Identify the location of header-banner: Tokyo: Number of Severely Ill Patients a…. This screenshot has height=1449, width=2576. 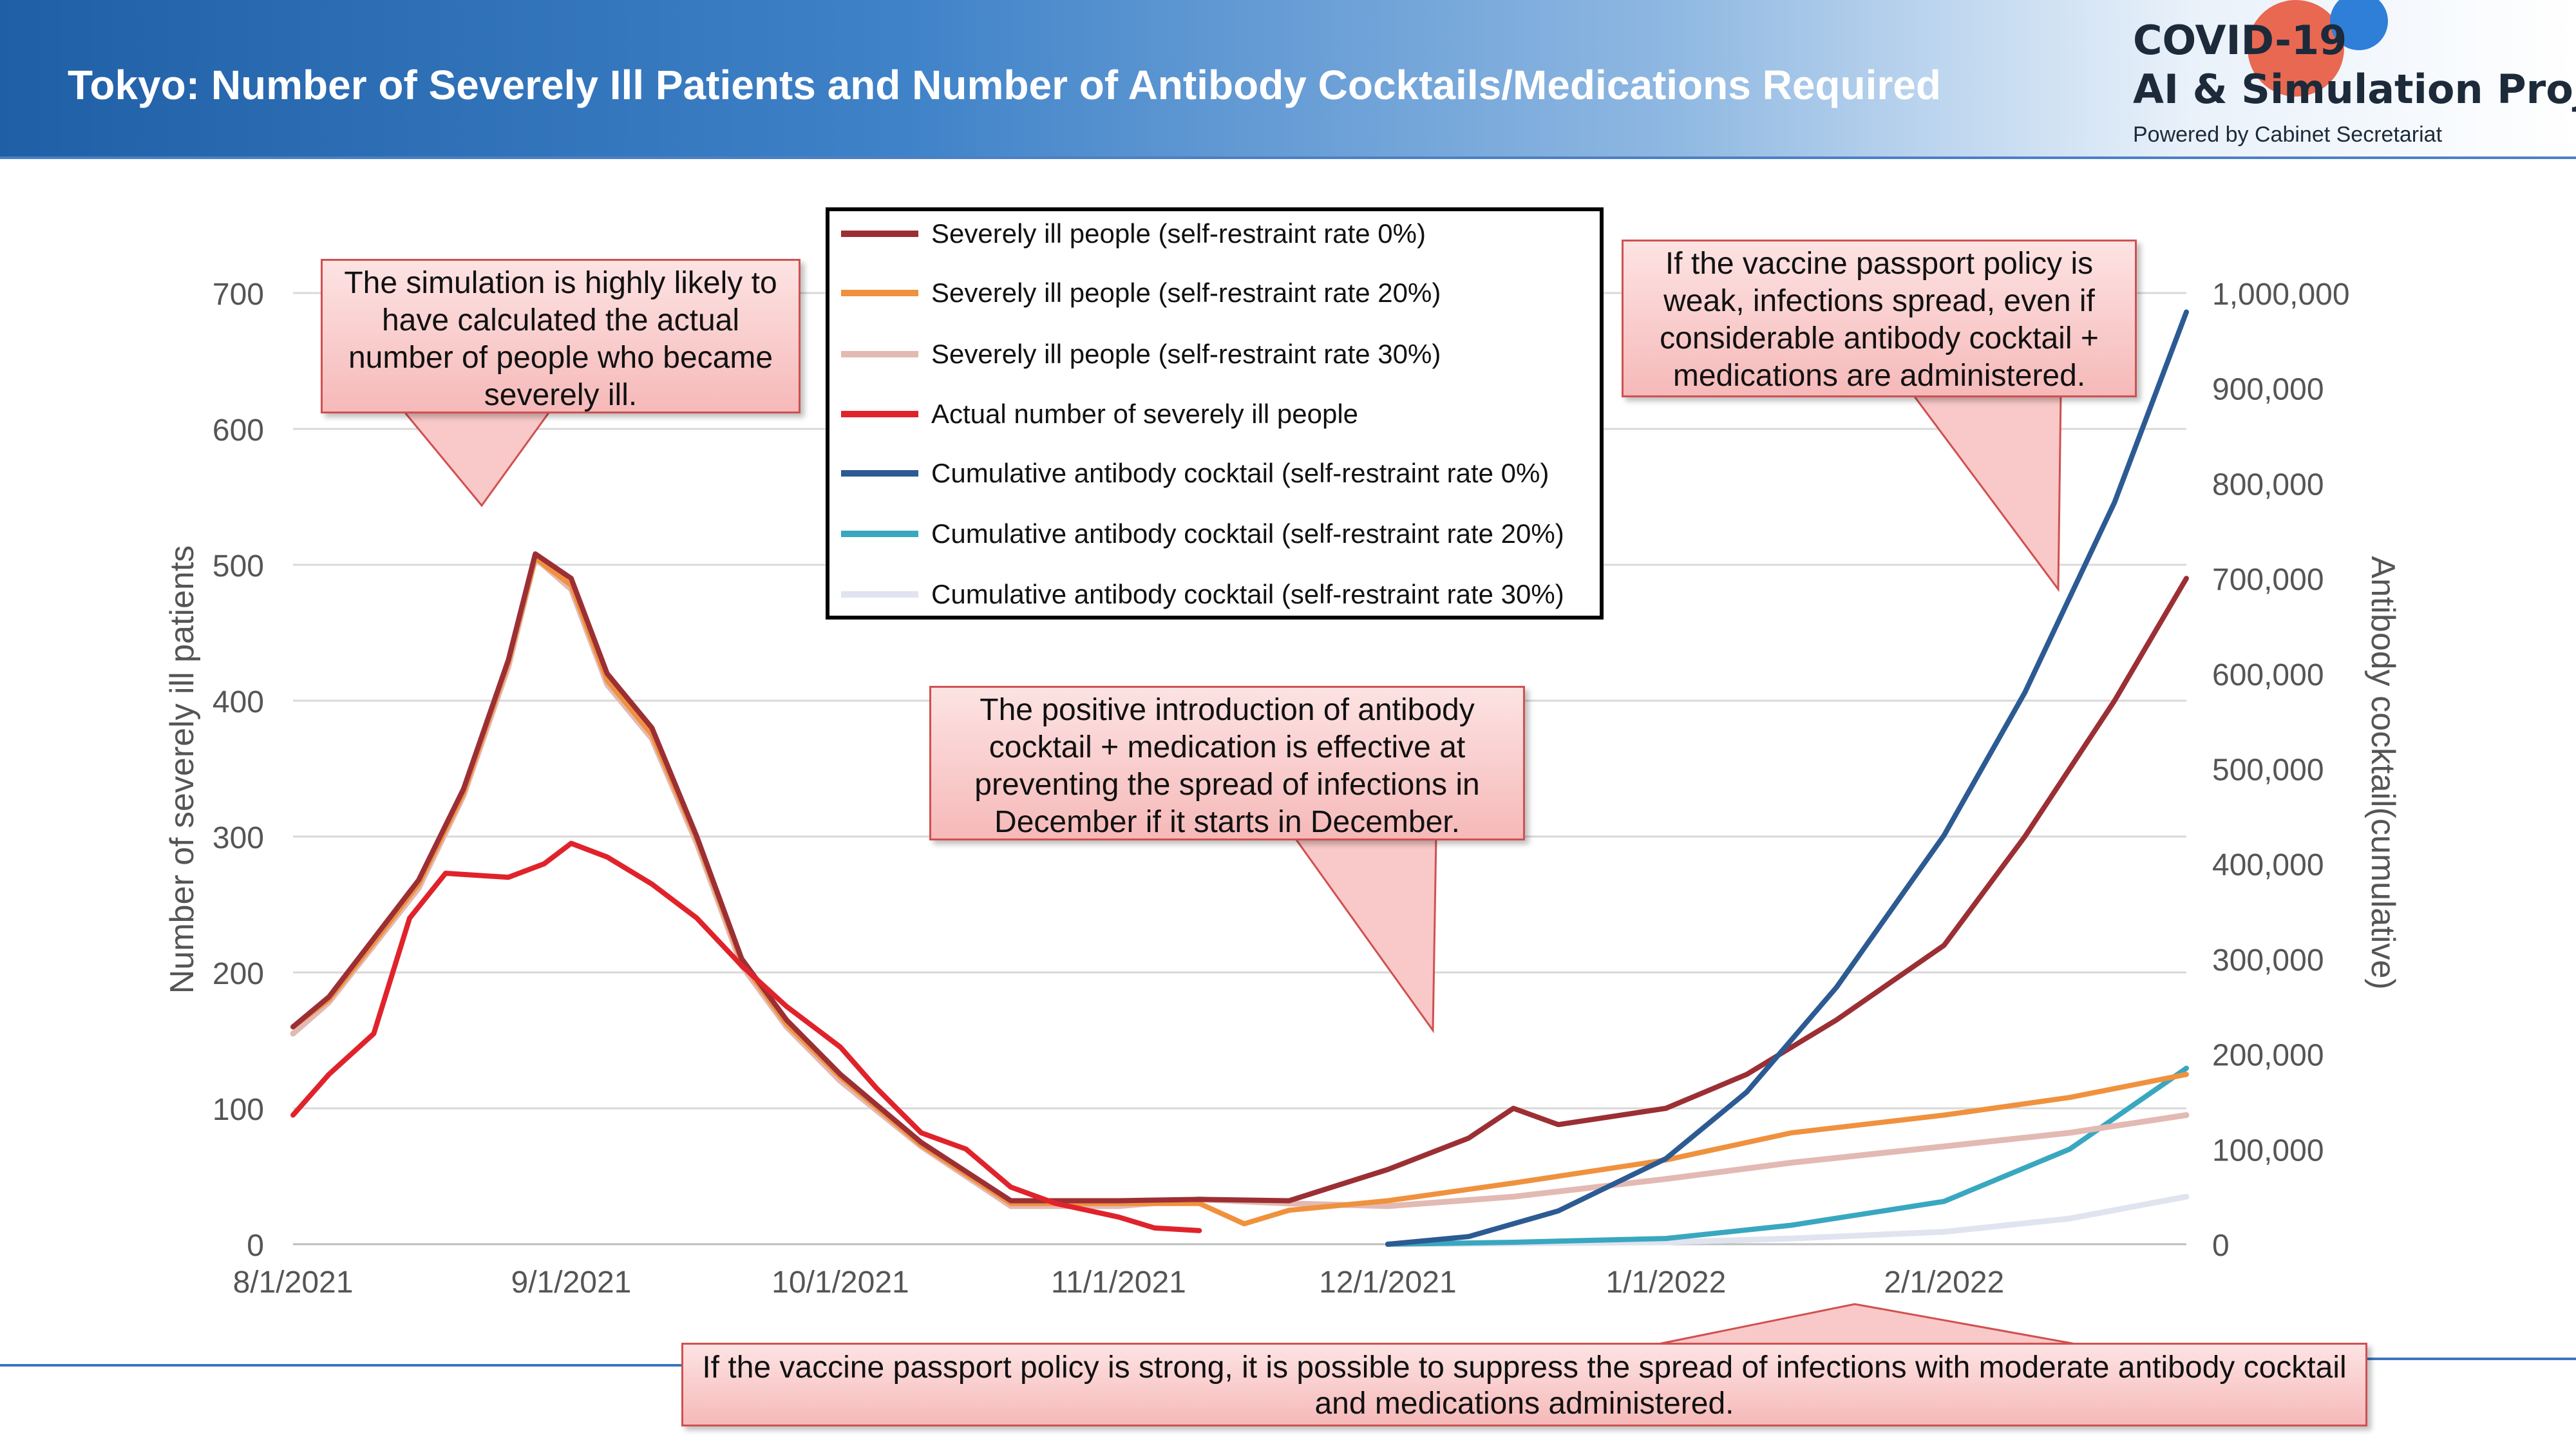
(1288, 79).